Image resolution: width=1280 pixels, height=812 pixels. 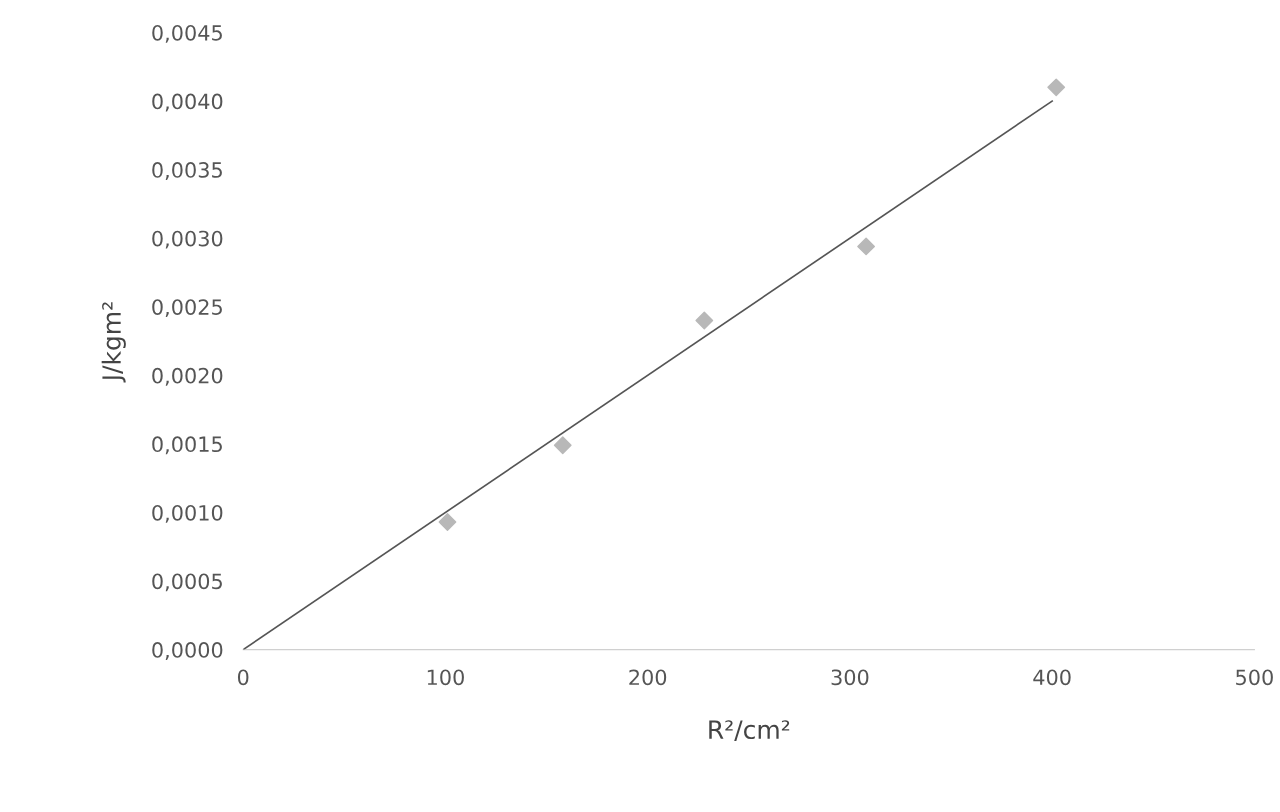 What do you see at coordinates (1052, 677) in the screenshot?
I see `x-tick-label: 400` at bounding box center [1052, 677].